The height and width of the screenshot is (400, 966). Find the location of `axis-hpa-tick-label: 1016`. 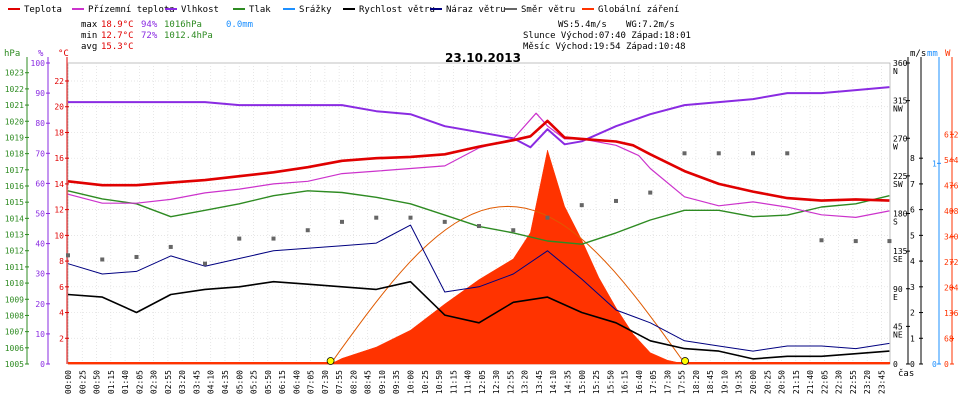

axis-hpa-tick-label: 1016 is located at coordinates (14, 186).